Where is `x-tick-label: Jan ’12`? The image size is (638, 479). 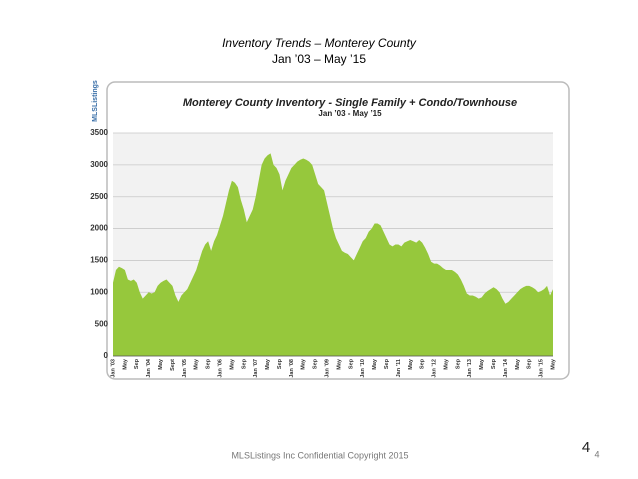
x-tick-label: Jan ’12 is located at coordinates (435, 368).